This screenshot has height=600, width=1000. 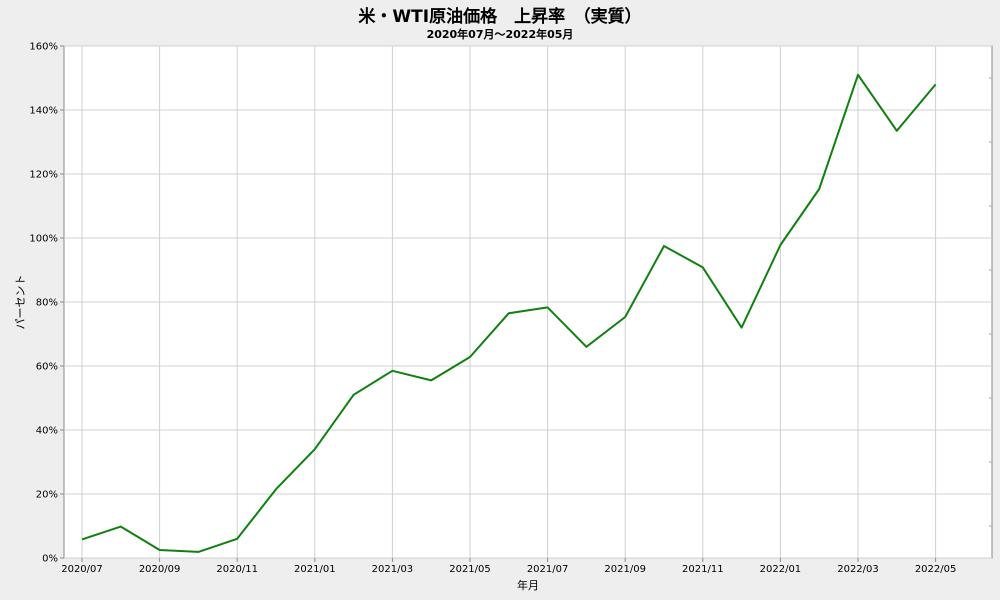 What do you see at coordinates (858, 569) in the screenshot?
I see `x-tick-label: 2022/03` at bounding box center [858, 569].